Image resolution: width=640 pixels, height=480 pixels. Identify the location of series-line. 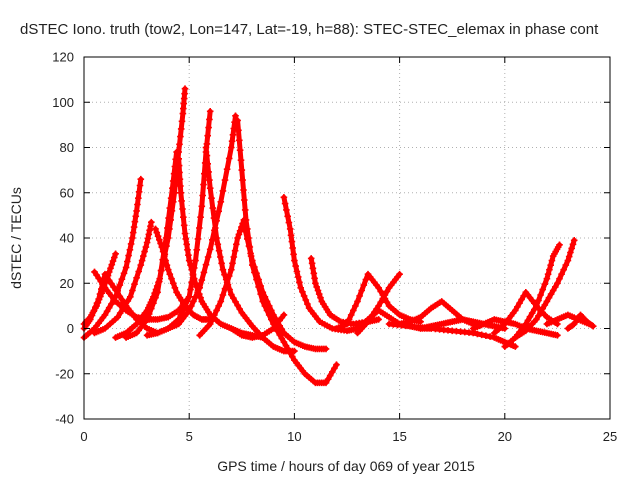
(345, 291).